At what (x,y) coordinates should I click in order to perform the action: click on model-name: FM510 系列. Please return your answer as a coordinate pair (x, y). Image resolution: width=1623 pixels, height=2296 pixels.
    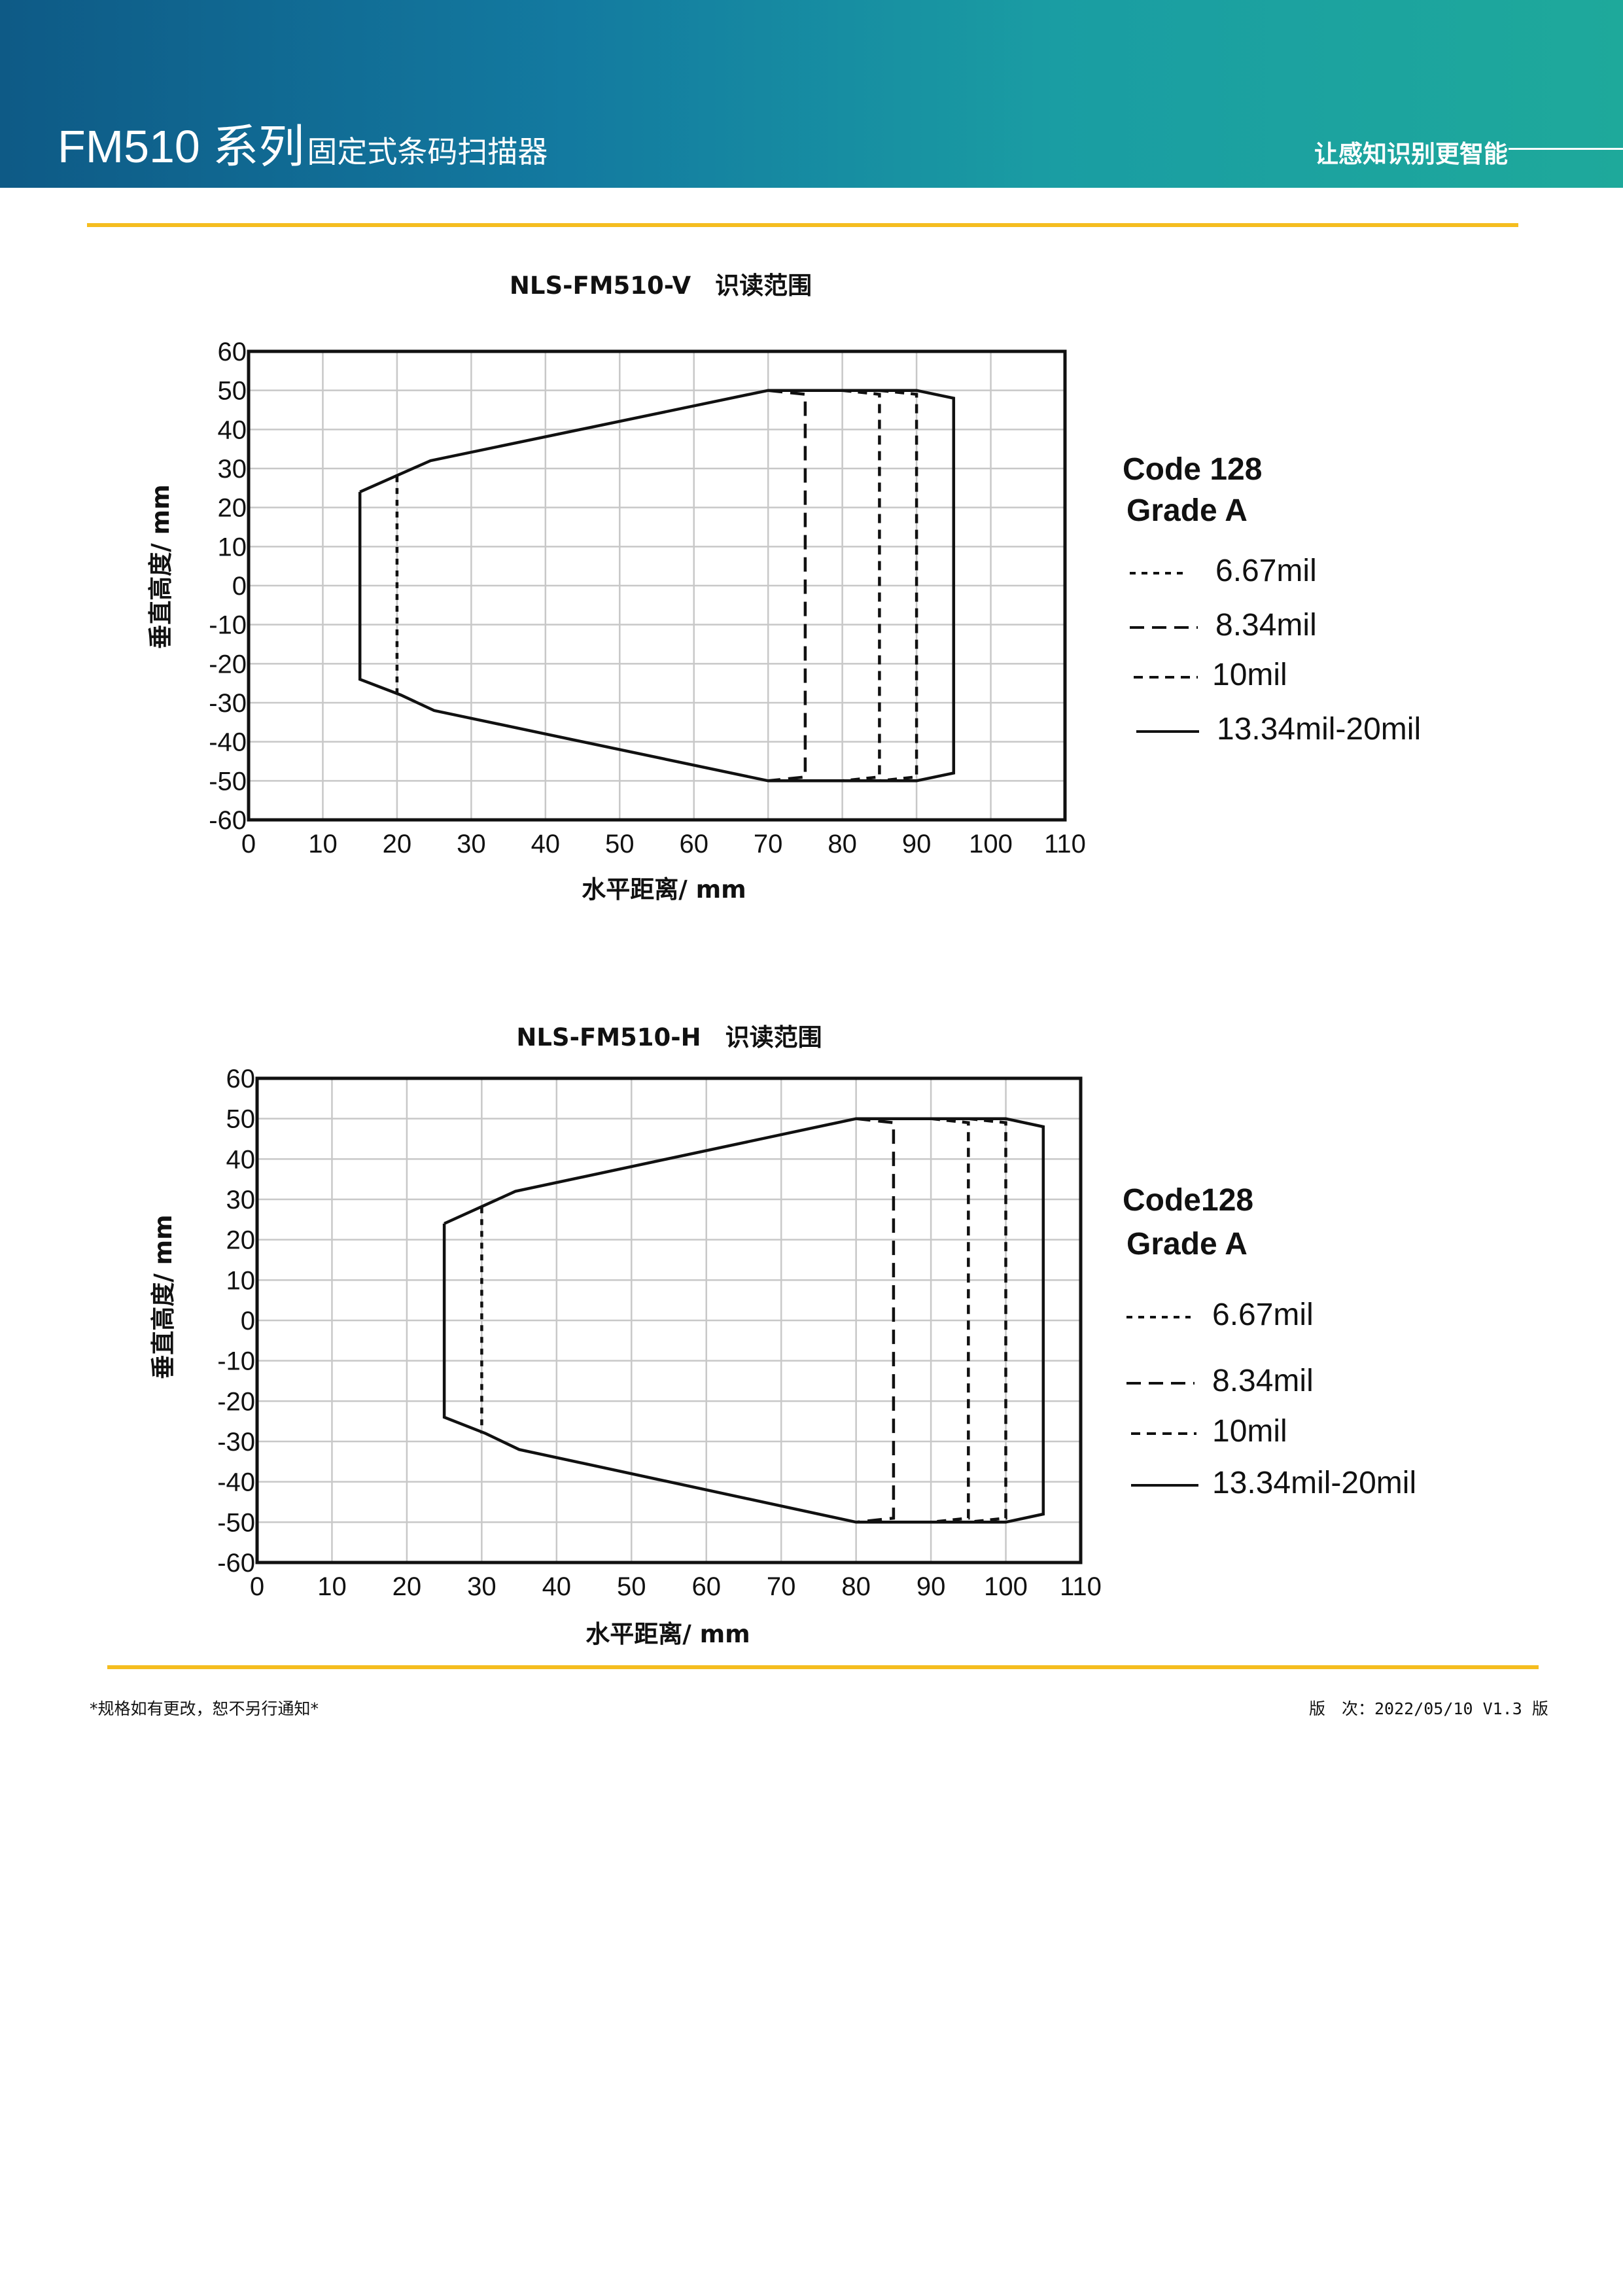
    Looking at the image, I should click on (181, 146).